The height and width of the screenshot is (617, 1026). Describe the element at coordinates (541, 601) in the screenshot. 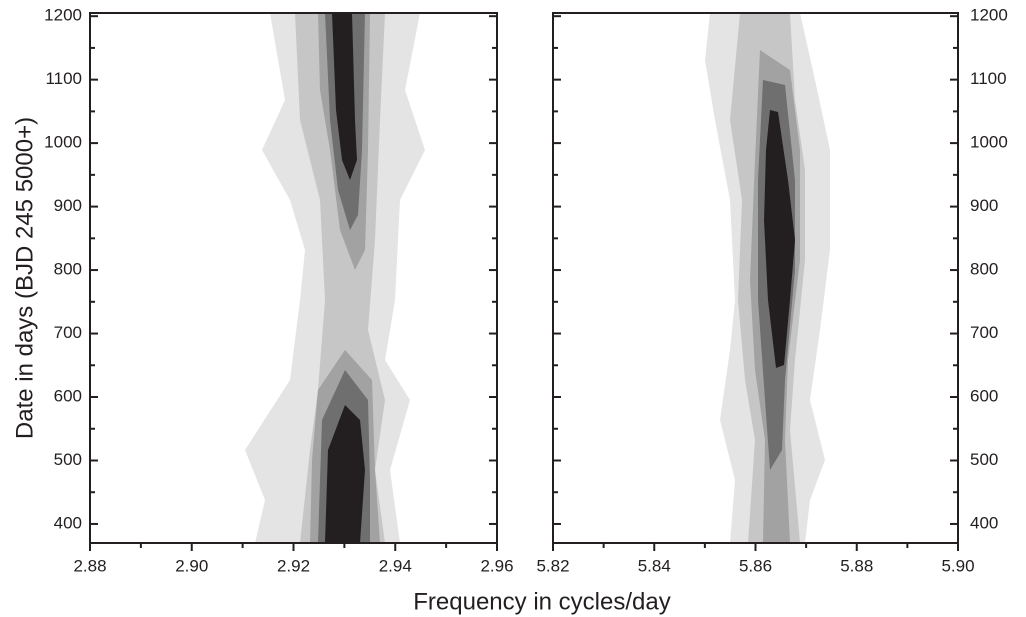

I see `x-axis-title: Frequency in cycles/day` at that location.